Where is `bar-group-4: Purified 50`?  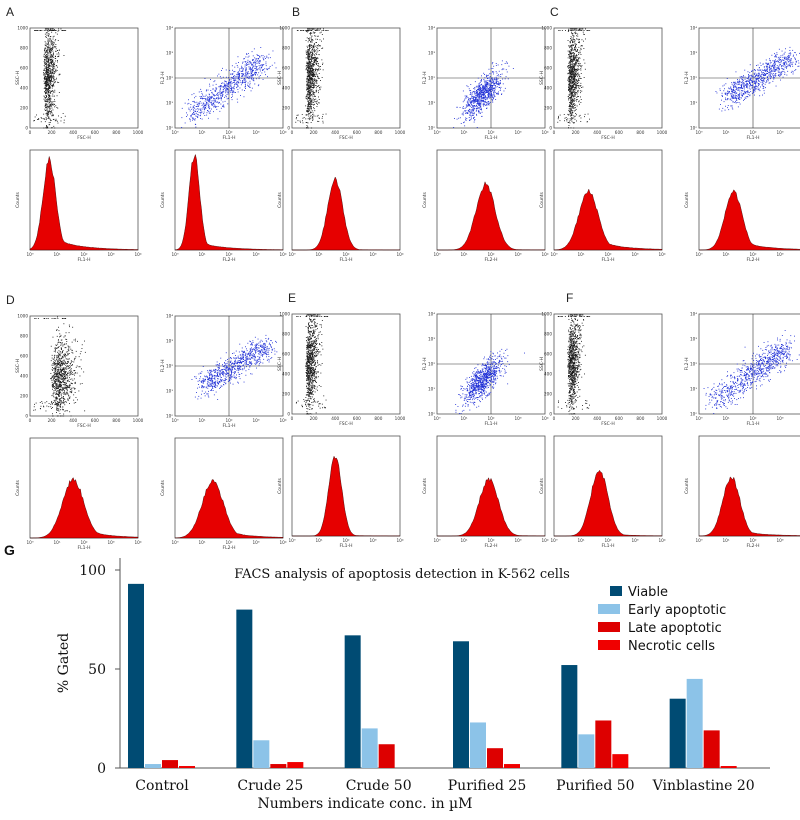 bar-group-4: Purified 50 is located at coordinates (595, 729).